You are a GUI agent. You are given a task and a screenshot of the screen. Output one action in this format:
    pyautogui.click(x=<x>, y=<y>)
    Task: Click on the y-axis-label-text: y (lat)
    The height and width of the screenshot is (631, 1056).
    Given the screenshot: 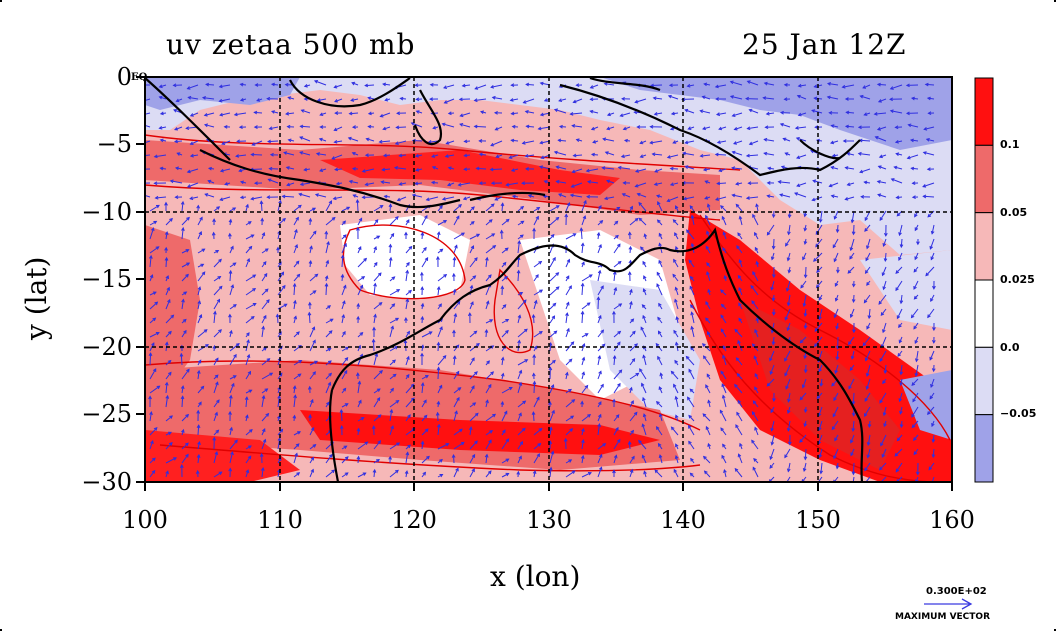 What is the action you would take?
    pyautogui.click(x=36, y=298)
    